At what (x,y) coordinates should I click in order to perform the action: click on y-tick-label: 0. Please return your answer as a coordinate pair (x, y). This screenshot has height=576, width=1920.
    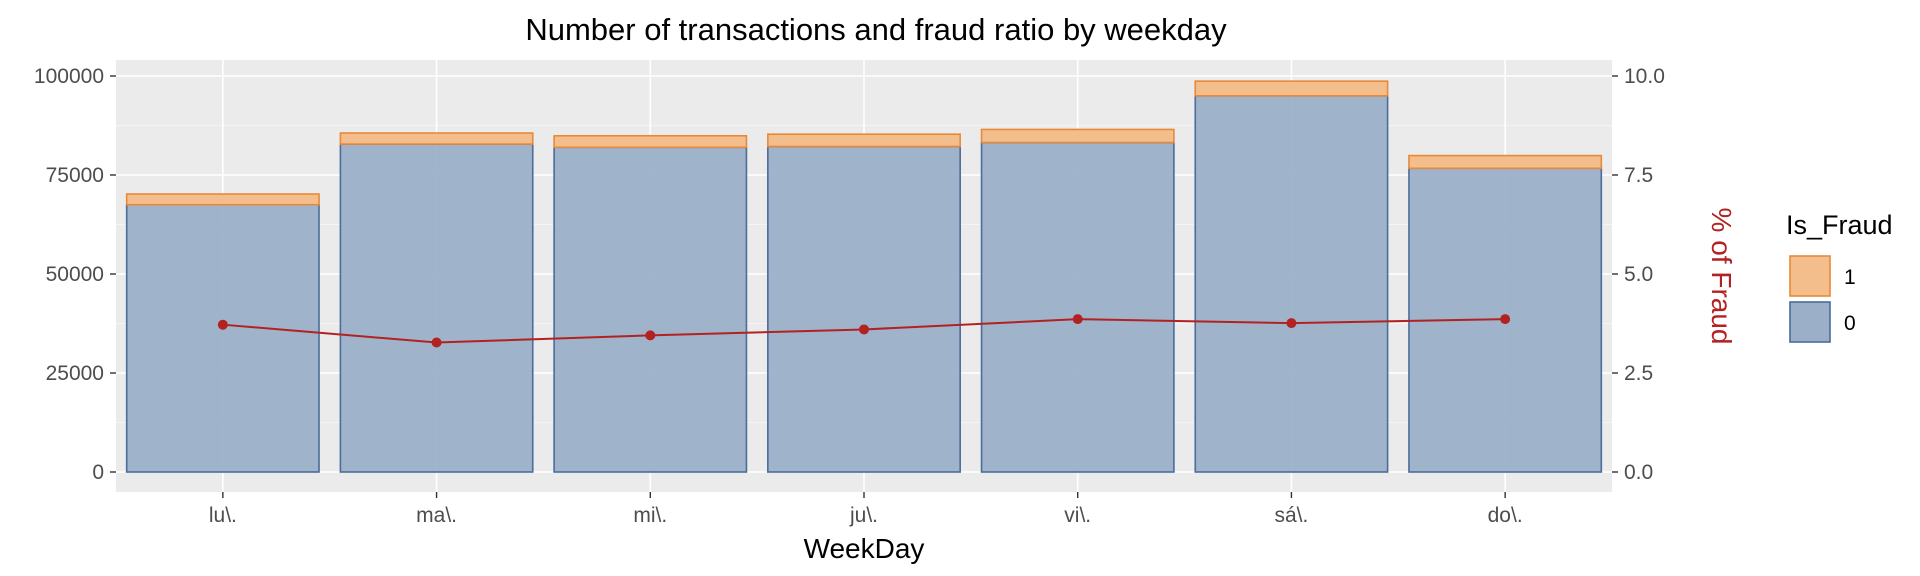
    Looking at the image, I should click on (98, 472).